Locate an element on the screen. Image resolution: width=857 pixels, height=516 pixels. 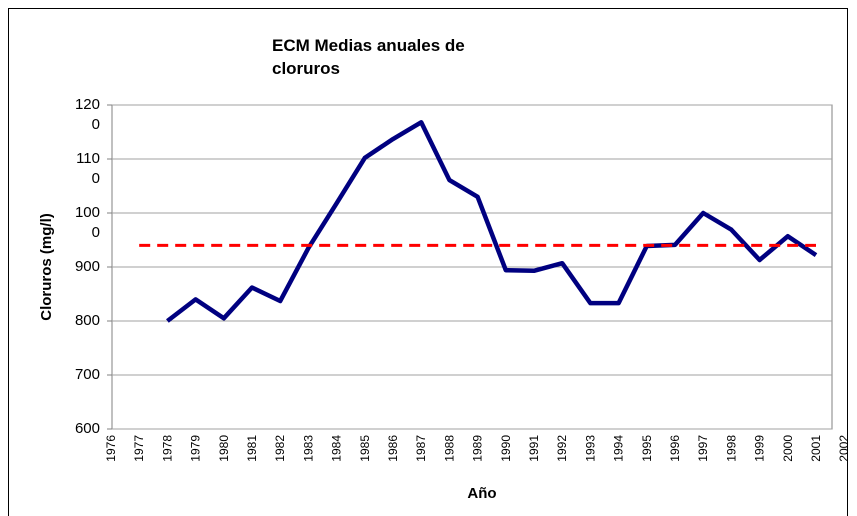
x-tick-label: 1981 is located at coordinates (252, 448).